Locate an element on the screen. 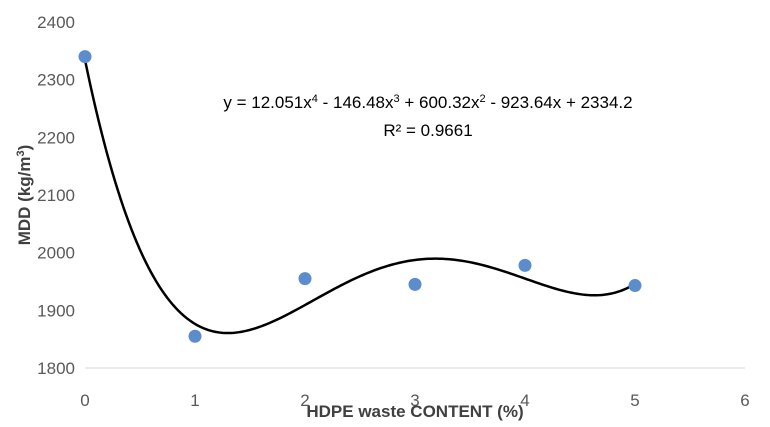 The height and width of the screenshot is (427, 770). x-axis-ticks: 0 1 2 3 4 5 6 is located at coordinates (414, 400).